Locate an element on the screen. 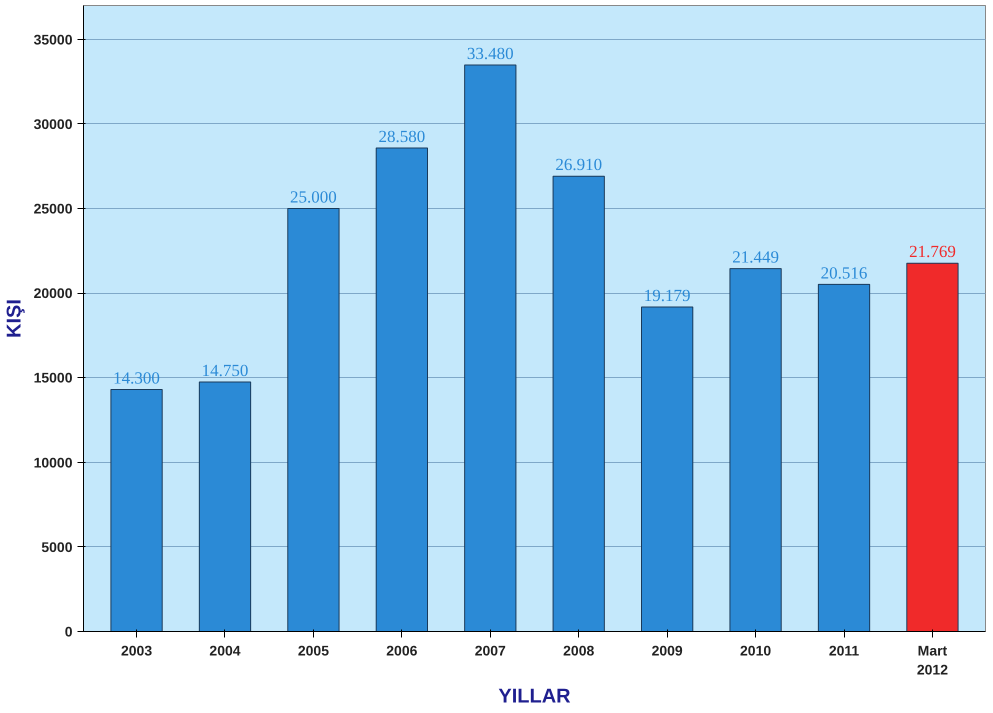 This screenshot has width=993, height=713. data-label: 25.000 is located at coordinates (313, 197).